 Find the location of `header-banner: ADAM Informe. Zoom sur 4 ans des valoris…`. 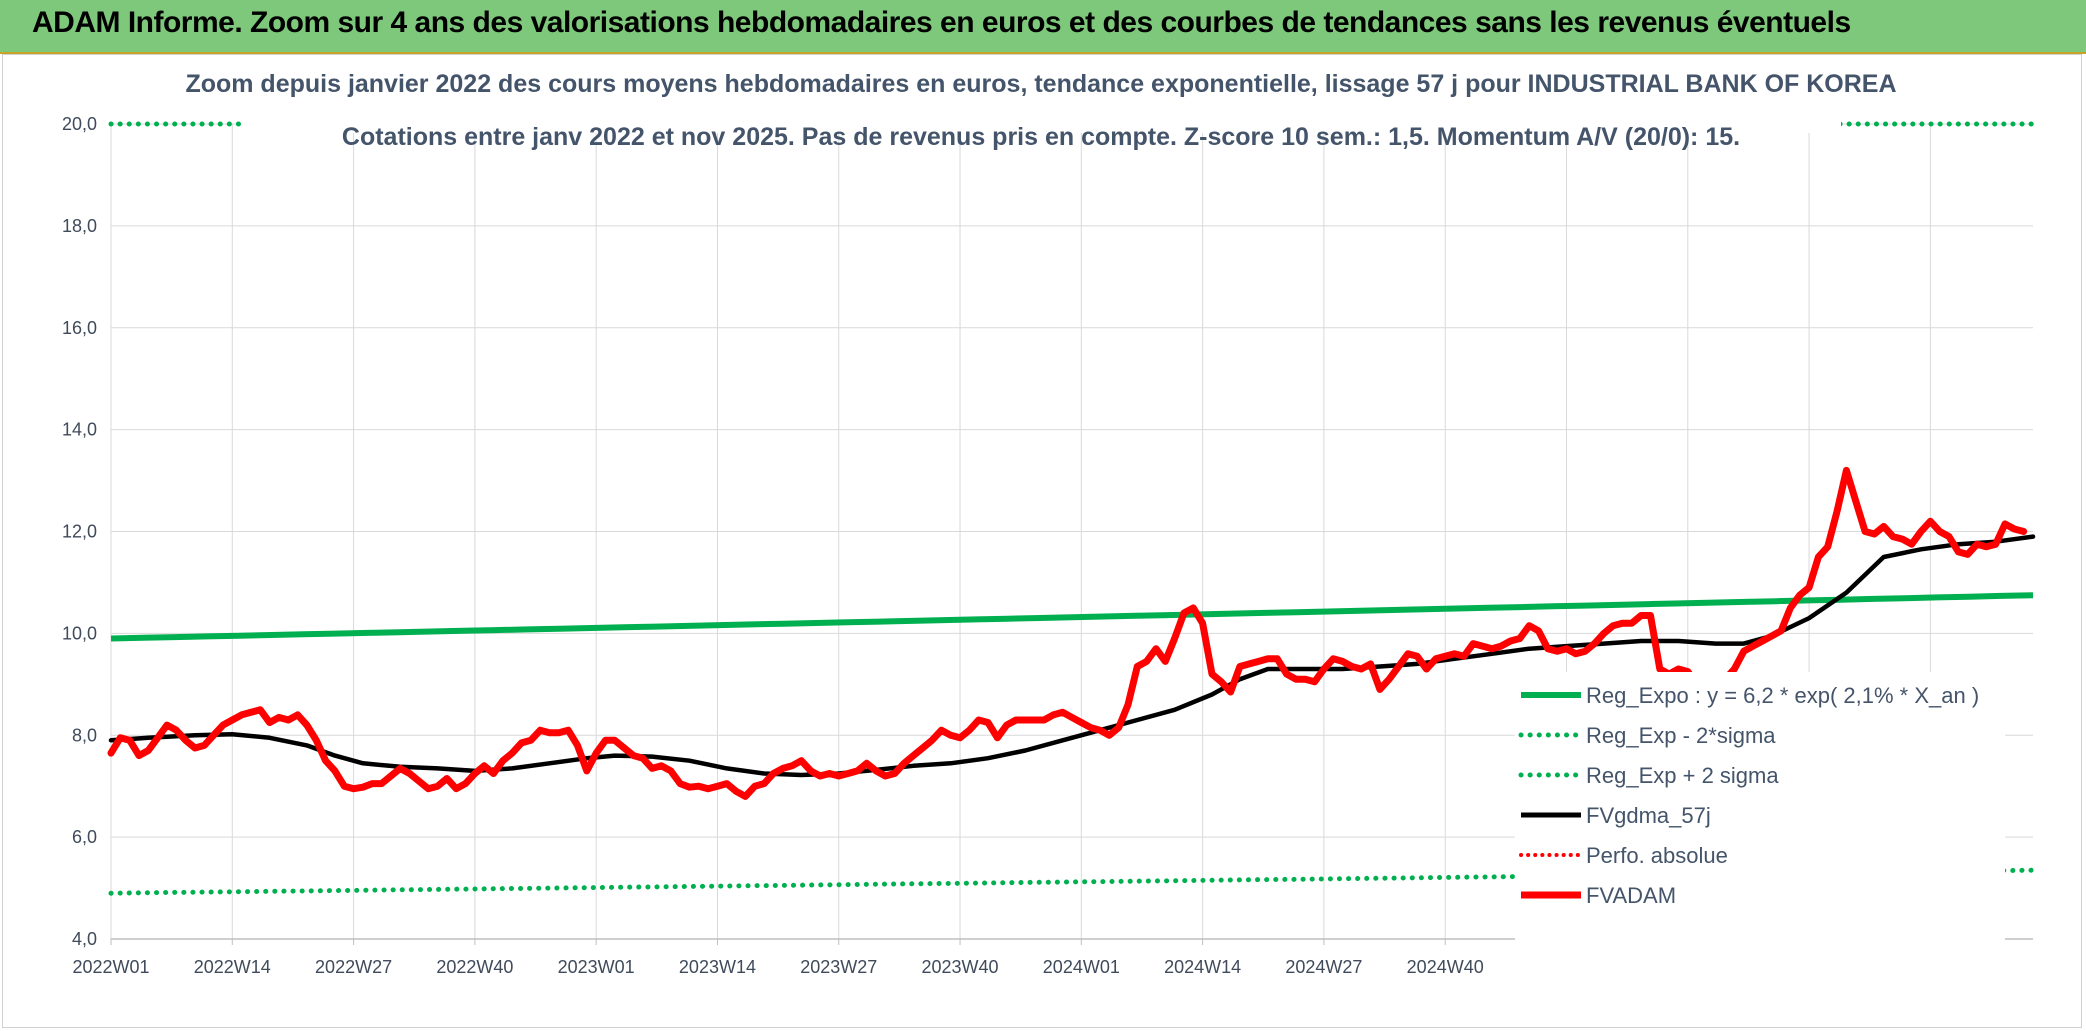

header-banner: ADAM Informe. Zoom sur 4 ans des valoris… is located at coordinates (1043, 27).